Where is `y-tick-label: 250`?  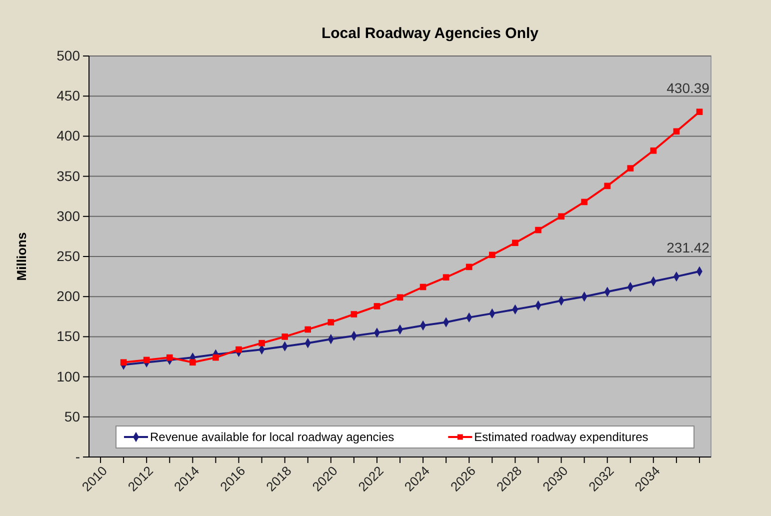 y-tick-label: 250 is located at coordinates (68, 256).